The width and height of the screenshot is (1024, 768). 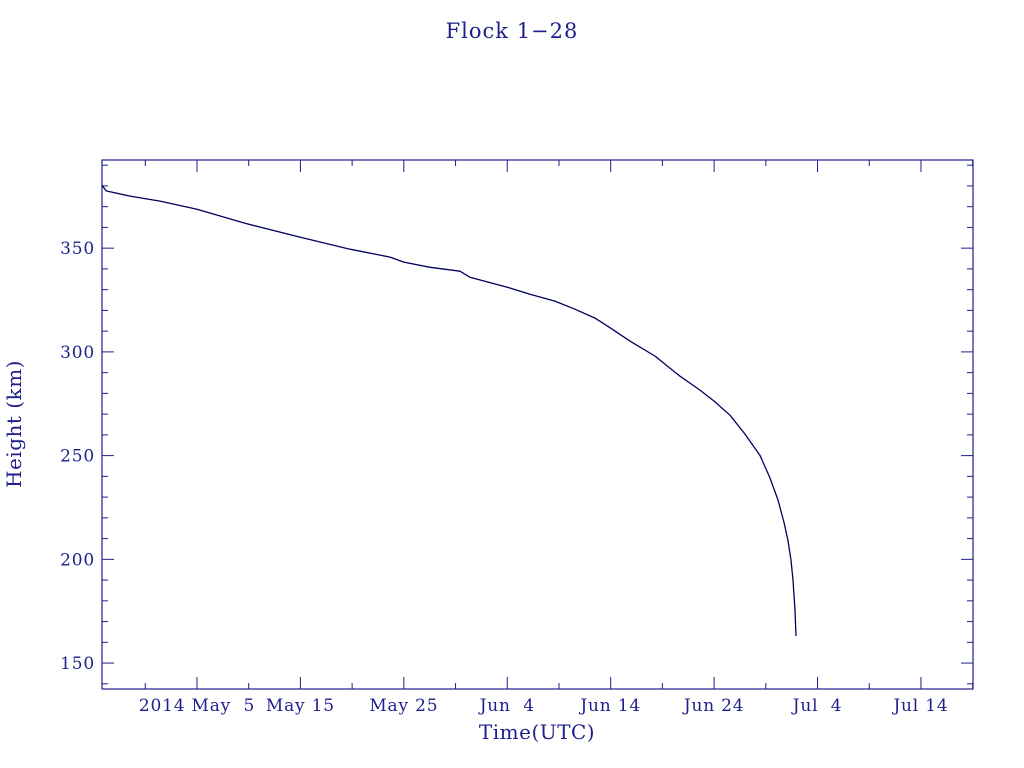 I want to click on x-tick-label: Jun 24, so click(x=713, y=706).